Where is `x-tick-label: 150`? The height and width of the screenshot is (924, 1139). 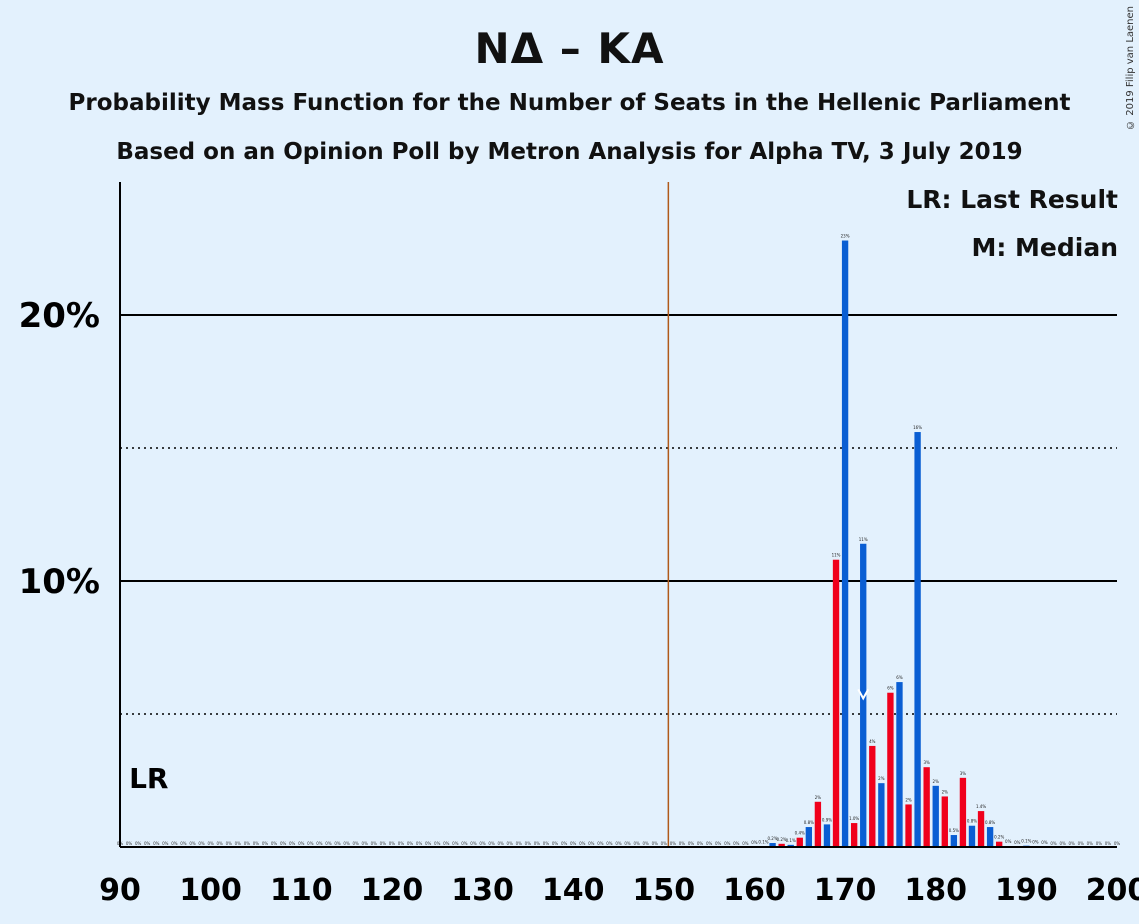
x-tick-label: 150 is located at coordinates (664, 890).